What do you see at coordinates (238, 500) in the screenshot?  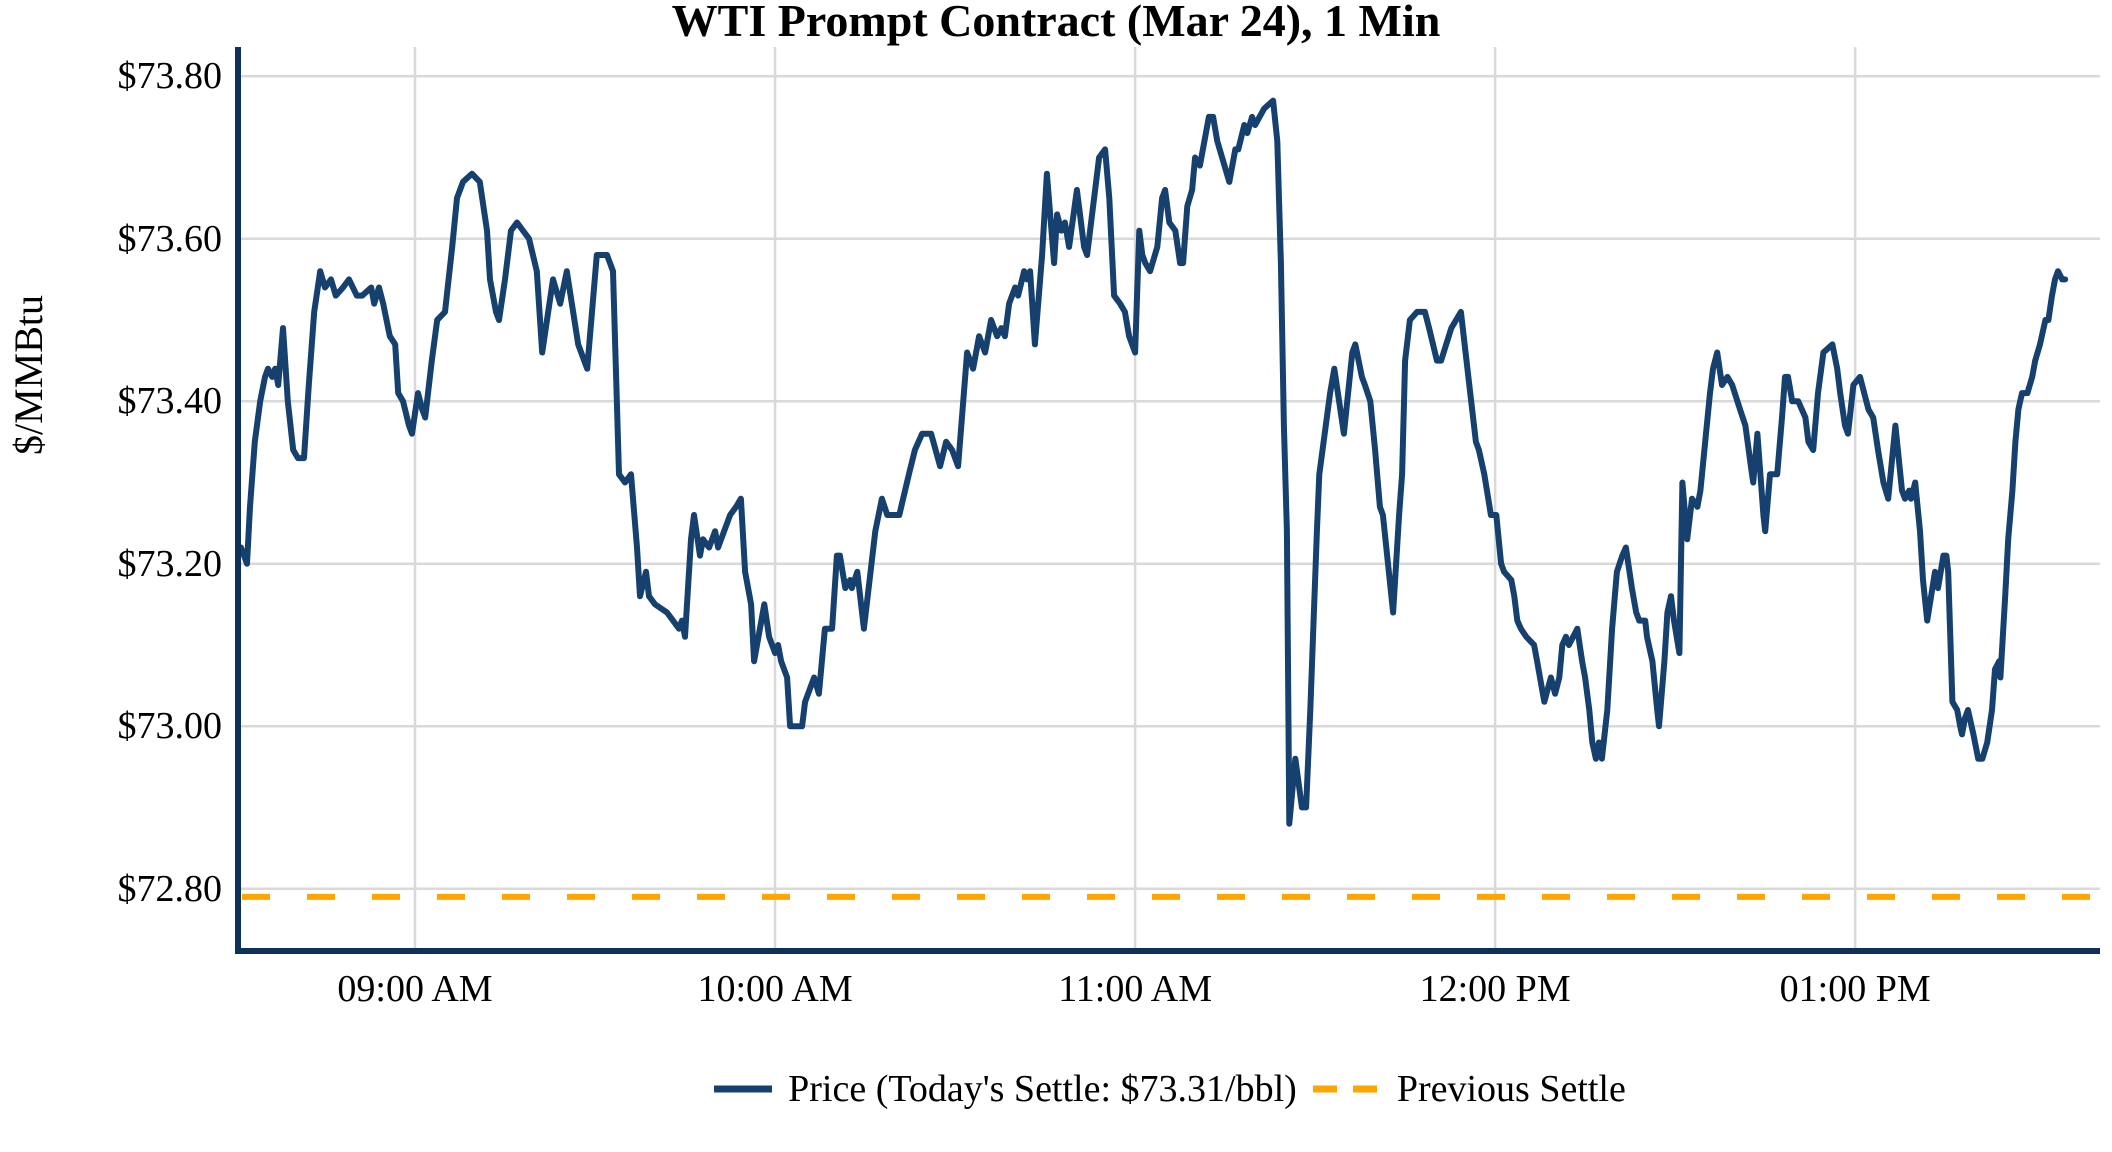 I see `y-axis-spine` at bounding box center [238, 500].